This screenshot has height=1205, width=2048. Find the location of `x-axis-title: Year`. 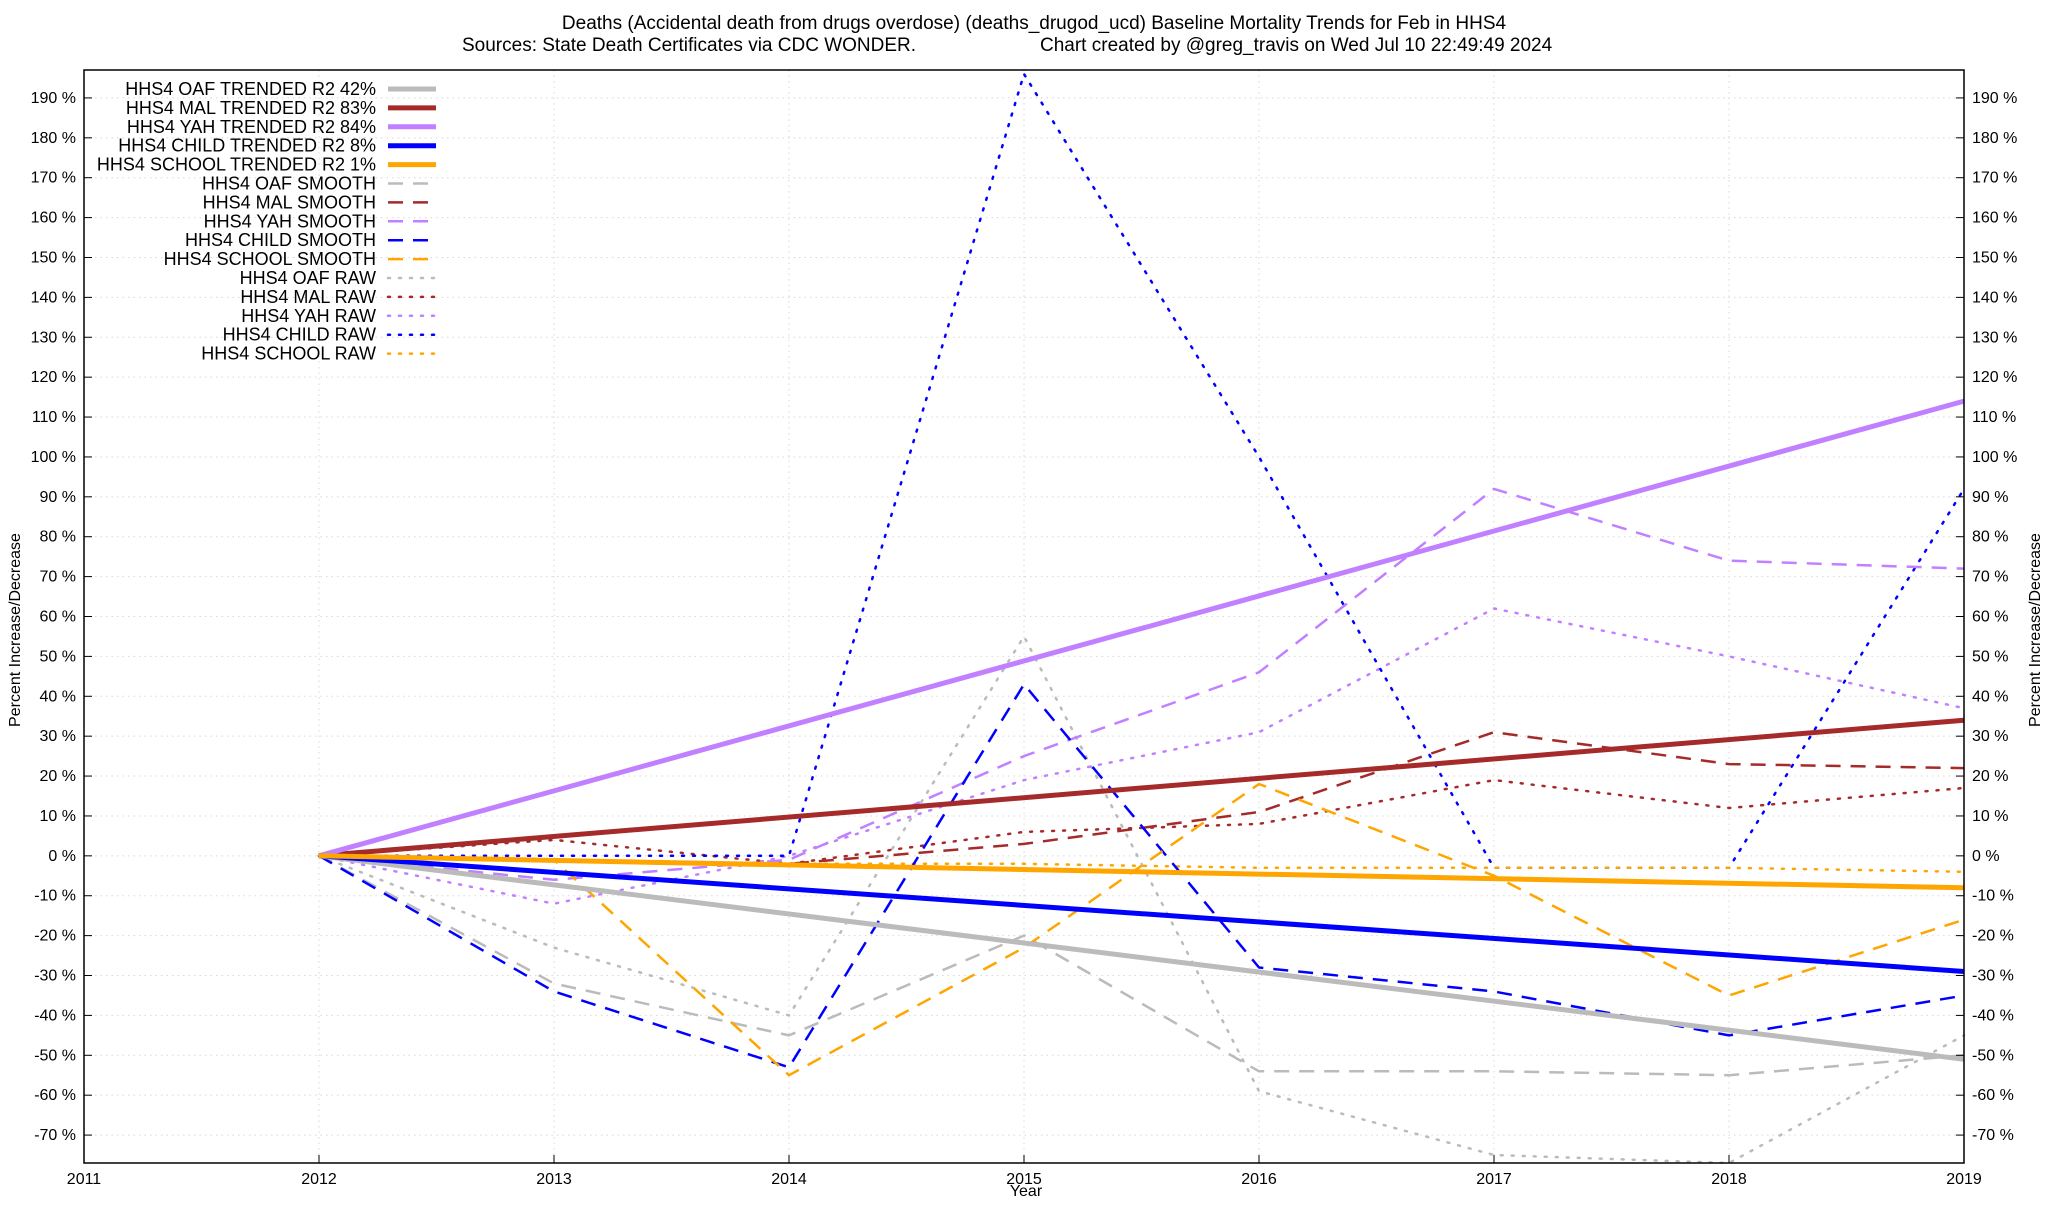

x-axis-title: Year is located at coordinates (1026, 1191).